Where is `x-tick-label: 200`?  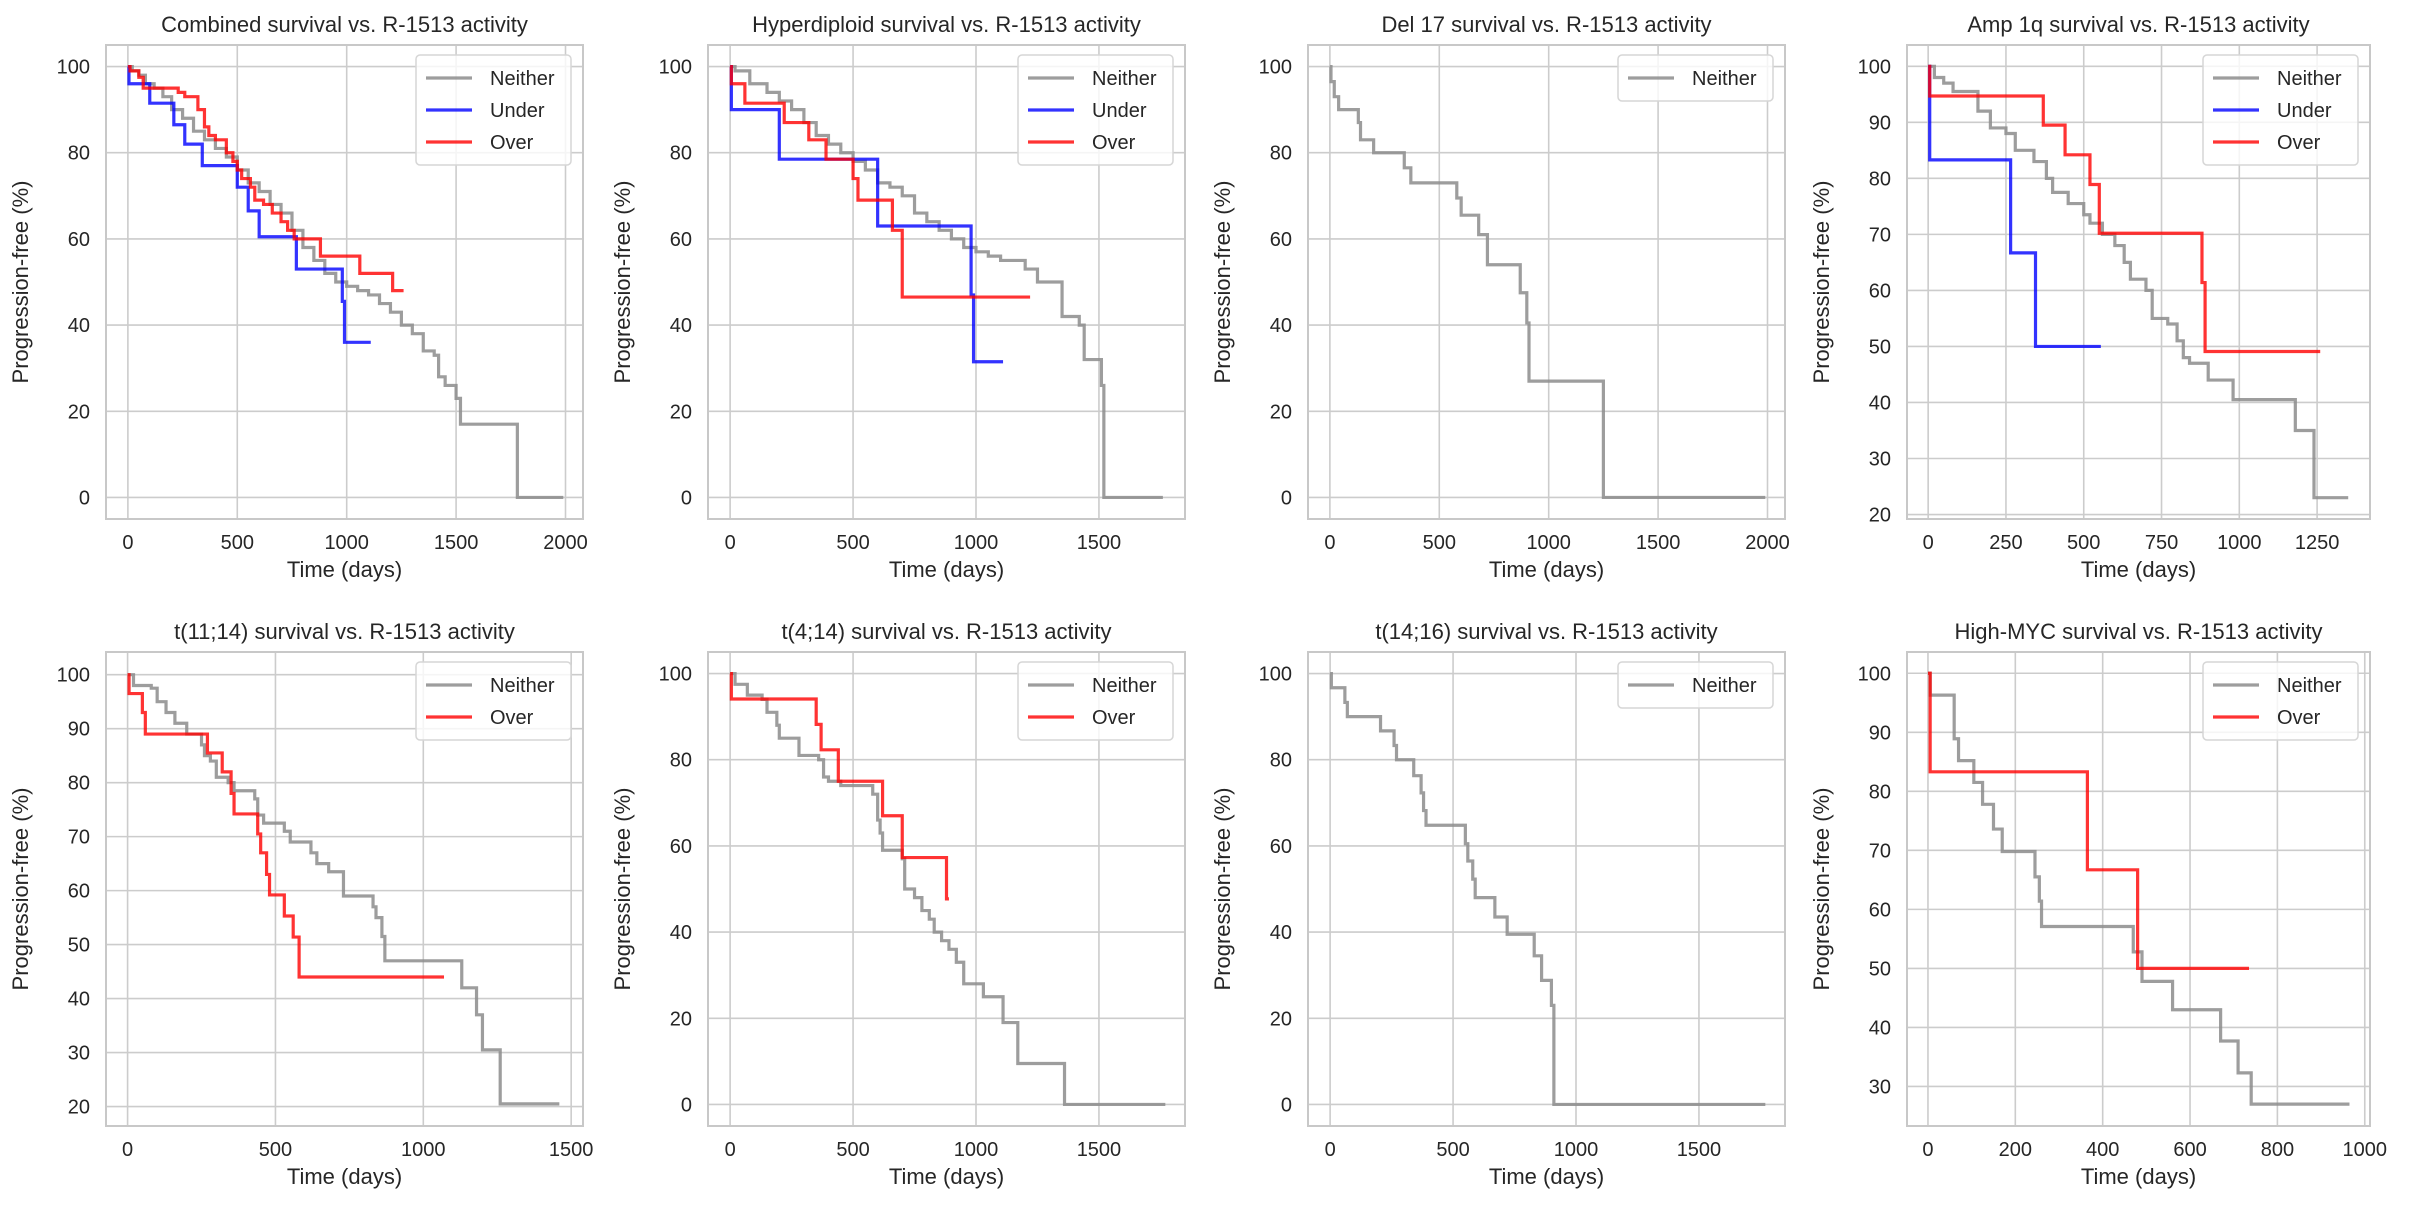
x-tick-label: 200 is located at coordinates (2015, 1150).